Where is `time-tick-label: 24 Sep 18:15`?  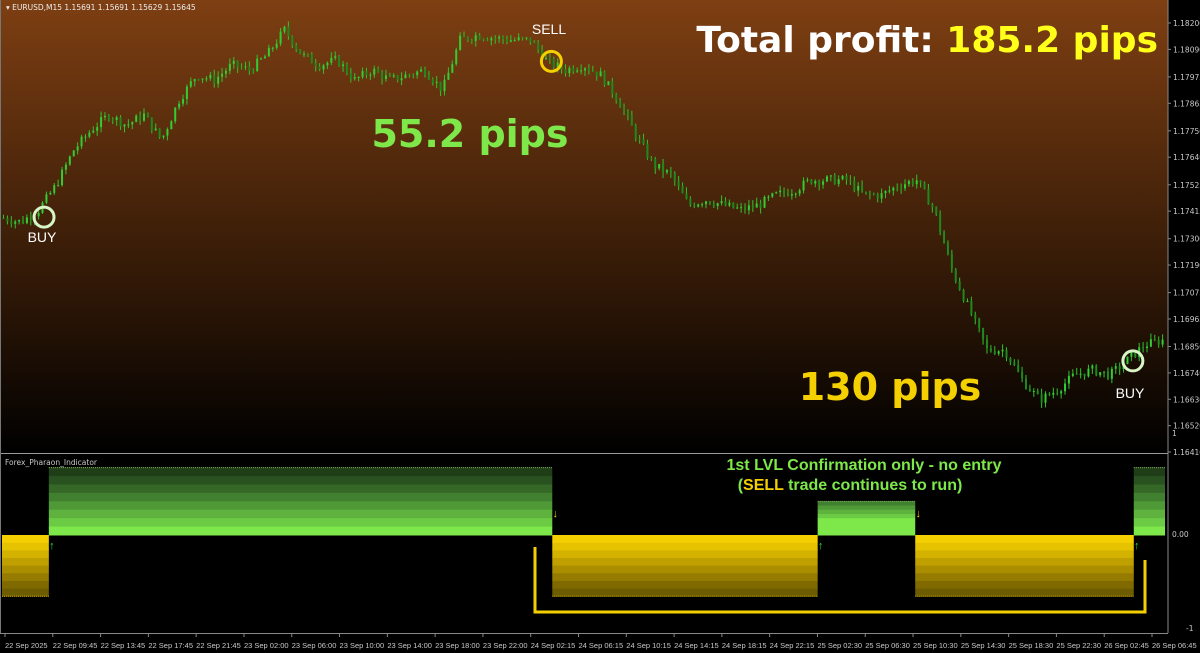 time-tick-label: 24 Sep 18:15 is located at coordinates (744, 645).